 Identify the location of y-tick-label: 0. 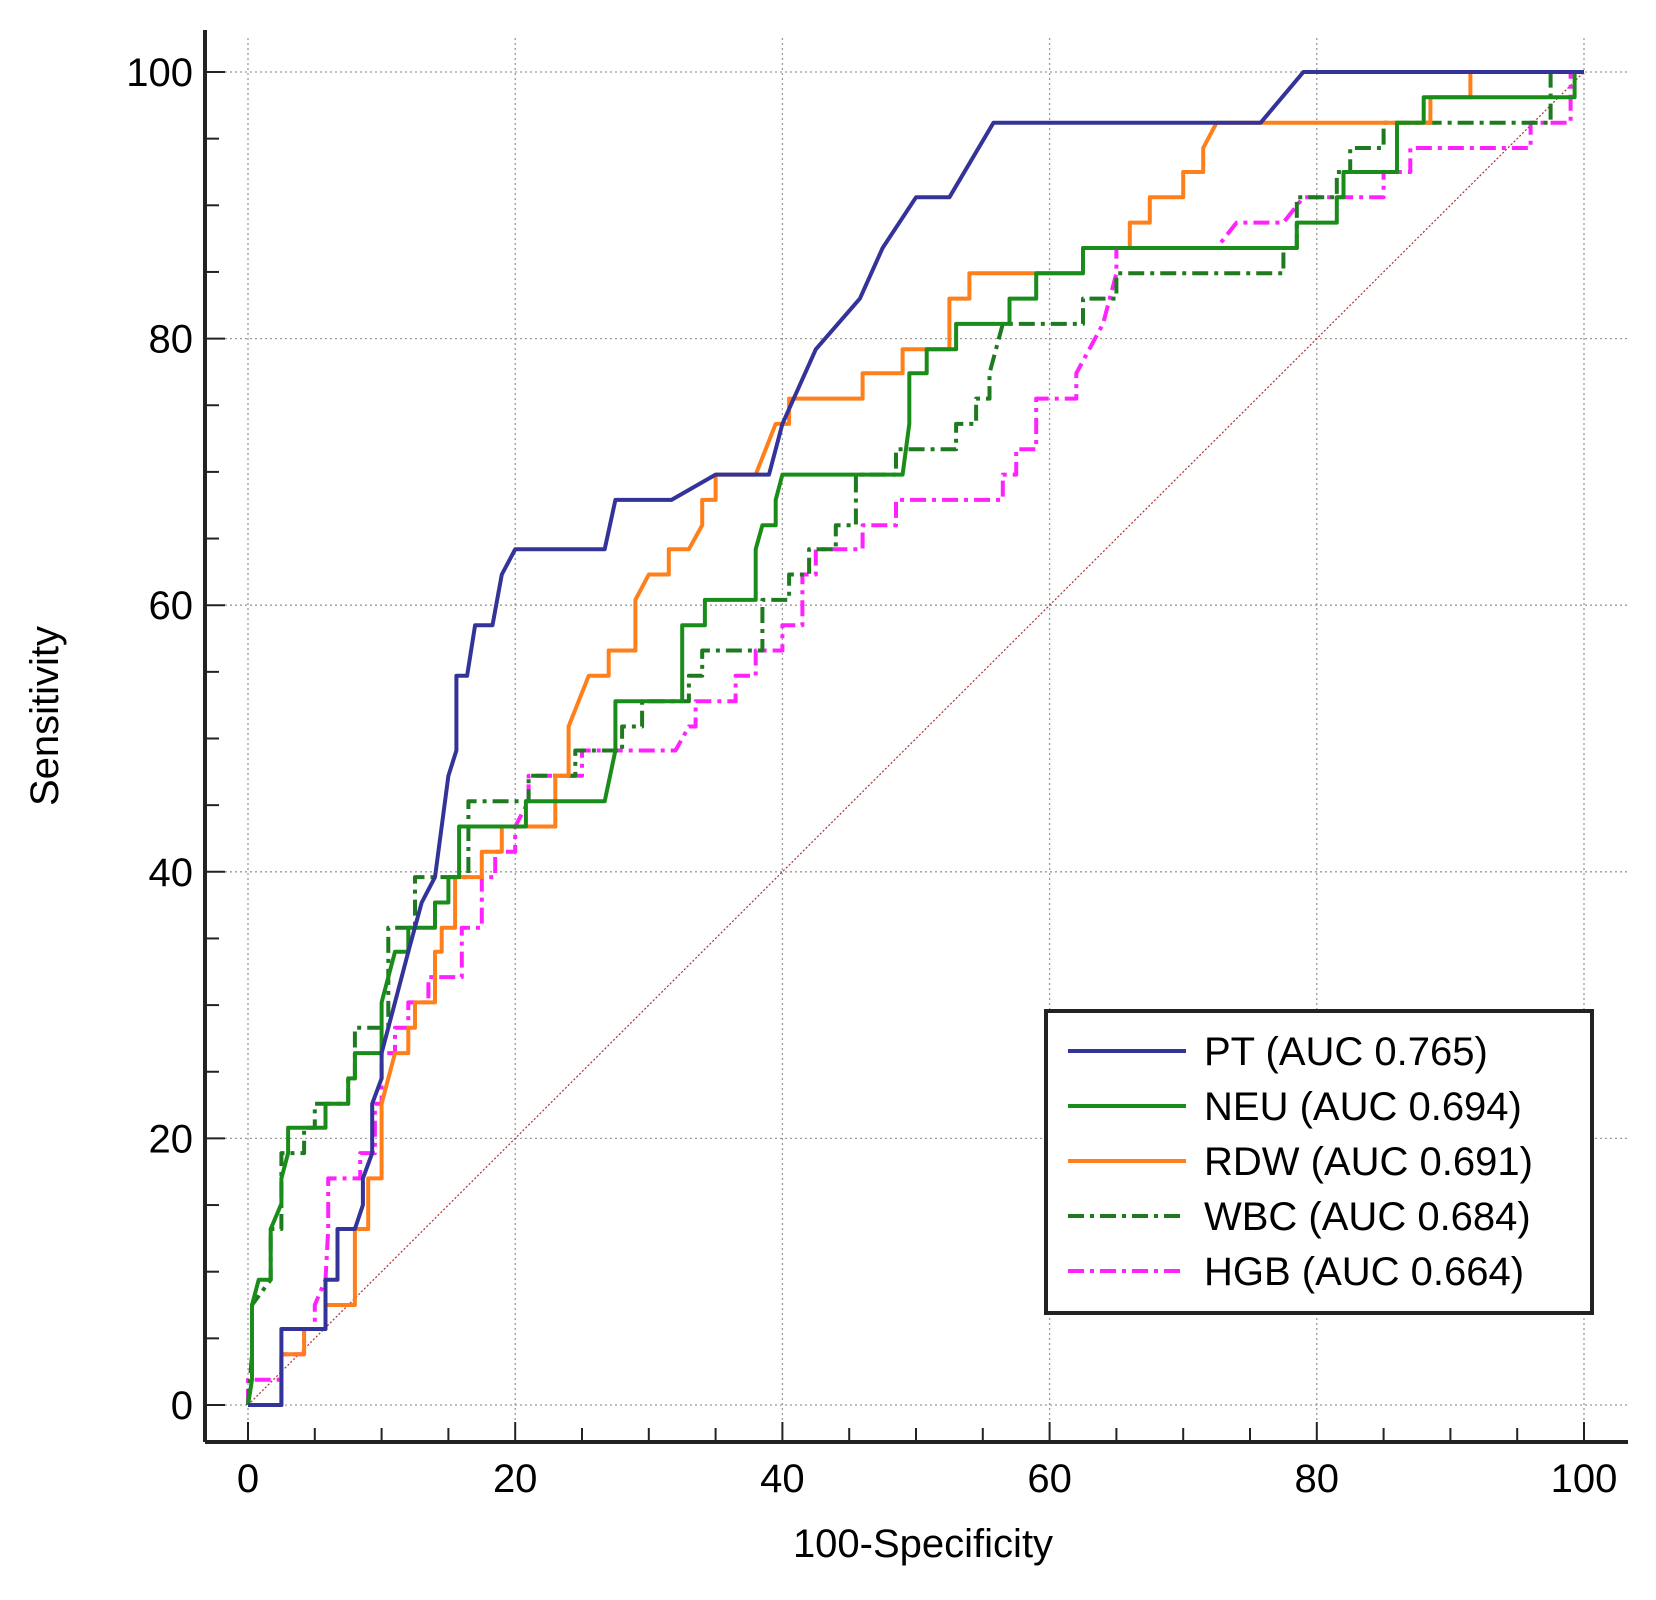
(182, 1406).